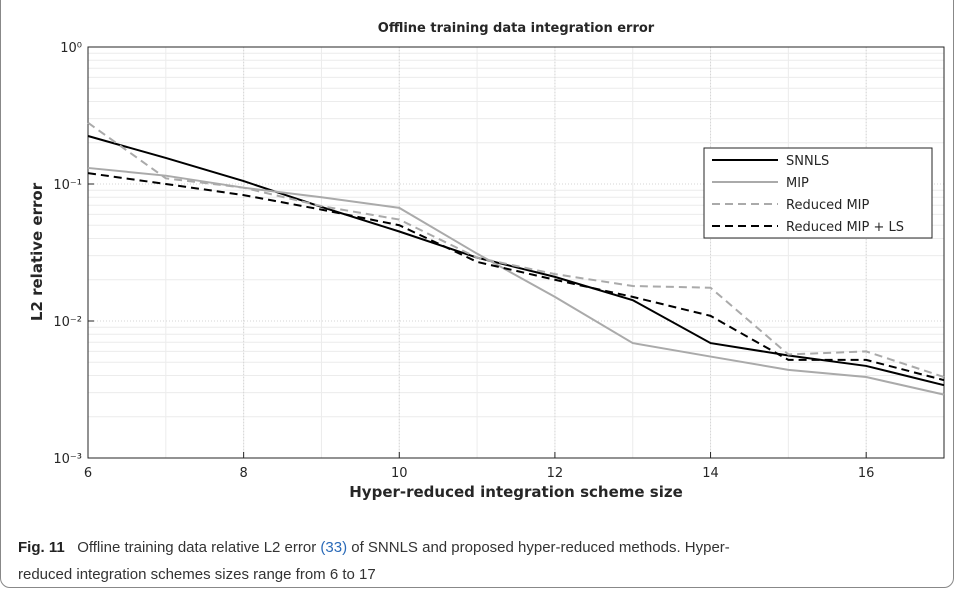 The height and width of the screenshot is (592, 956). What do you see at coordinates (399, 473) in the screenshot?
I see `x-tick-label: 10` at bounding box center [399, 473].